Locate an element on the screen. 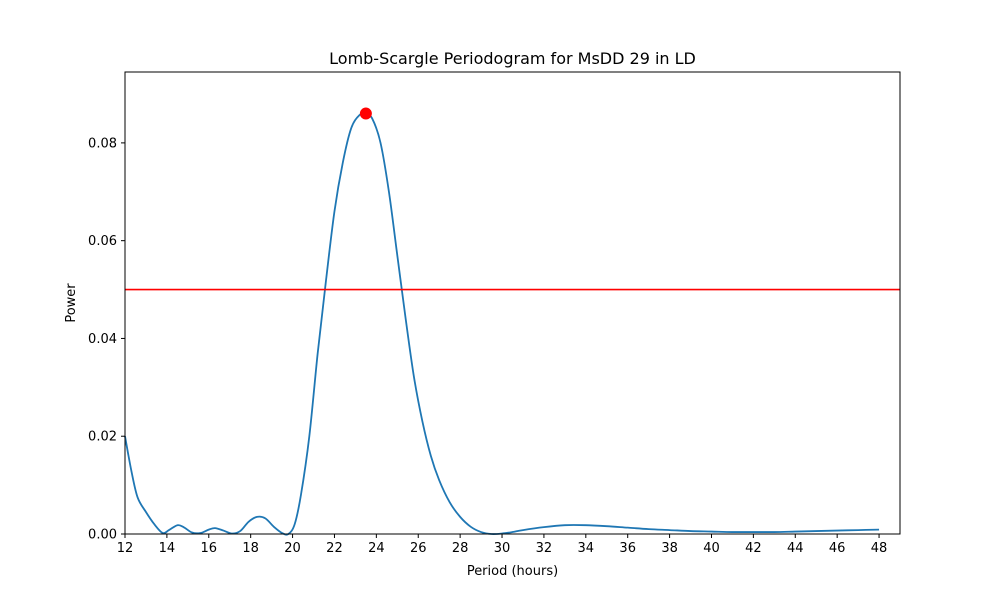 This screenshot has height=600, width=1000. x-tick-label: 46 is located at coordinates (837, 548).